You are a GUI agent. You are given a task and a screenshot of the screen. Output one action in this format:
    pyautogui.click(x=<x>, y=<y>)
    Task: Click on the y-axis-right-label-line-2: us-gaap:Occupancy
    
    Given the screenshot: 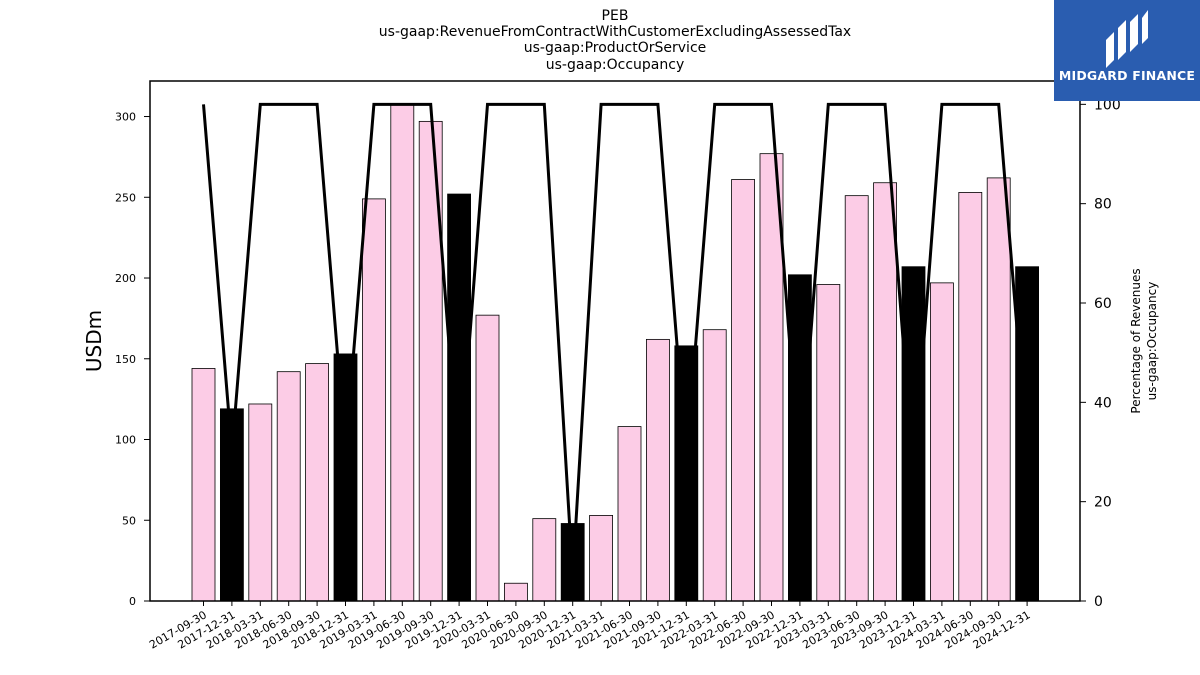 What is the action you would take?
    pyautogui.click(x=1152, y=341)
    